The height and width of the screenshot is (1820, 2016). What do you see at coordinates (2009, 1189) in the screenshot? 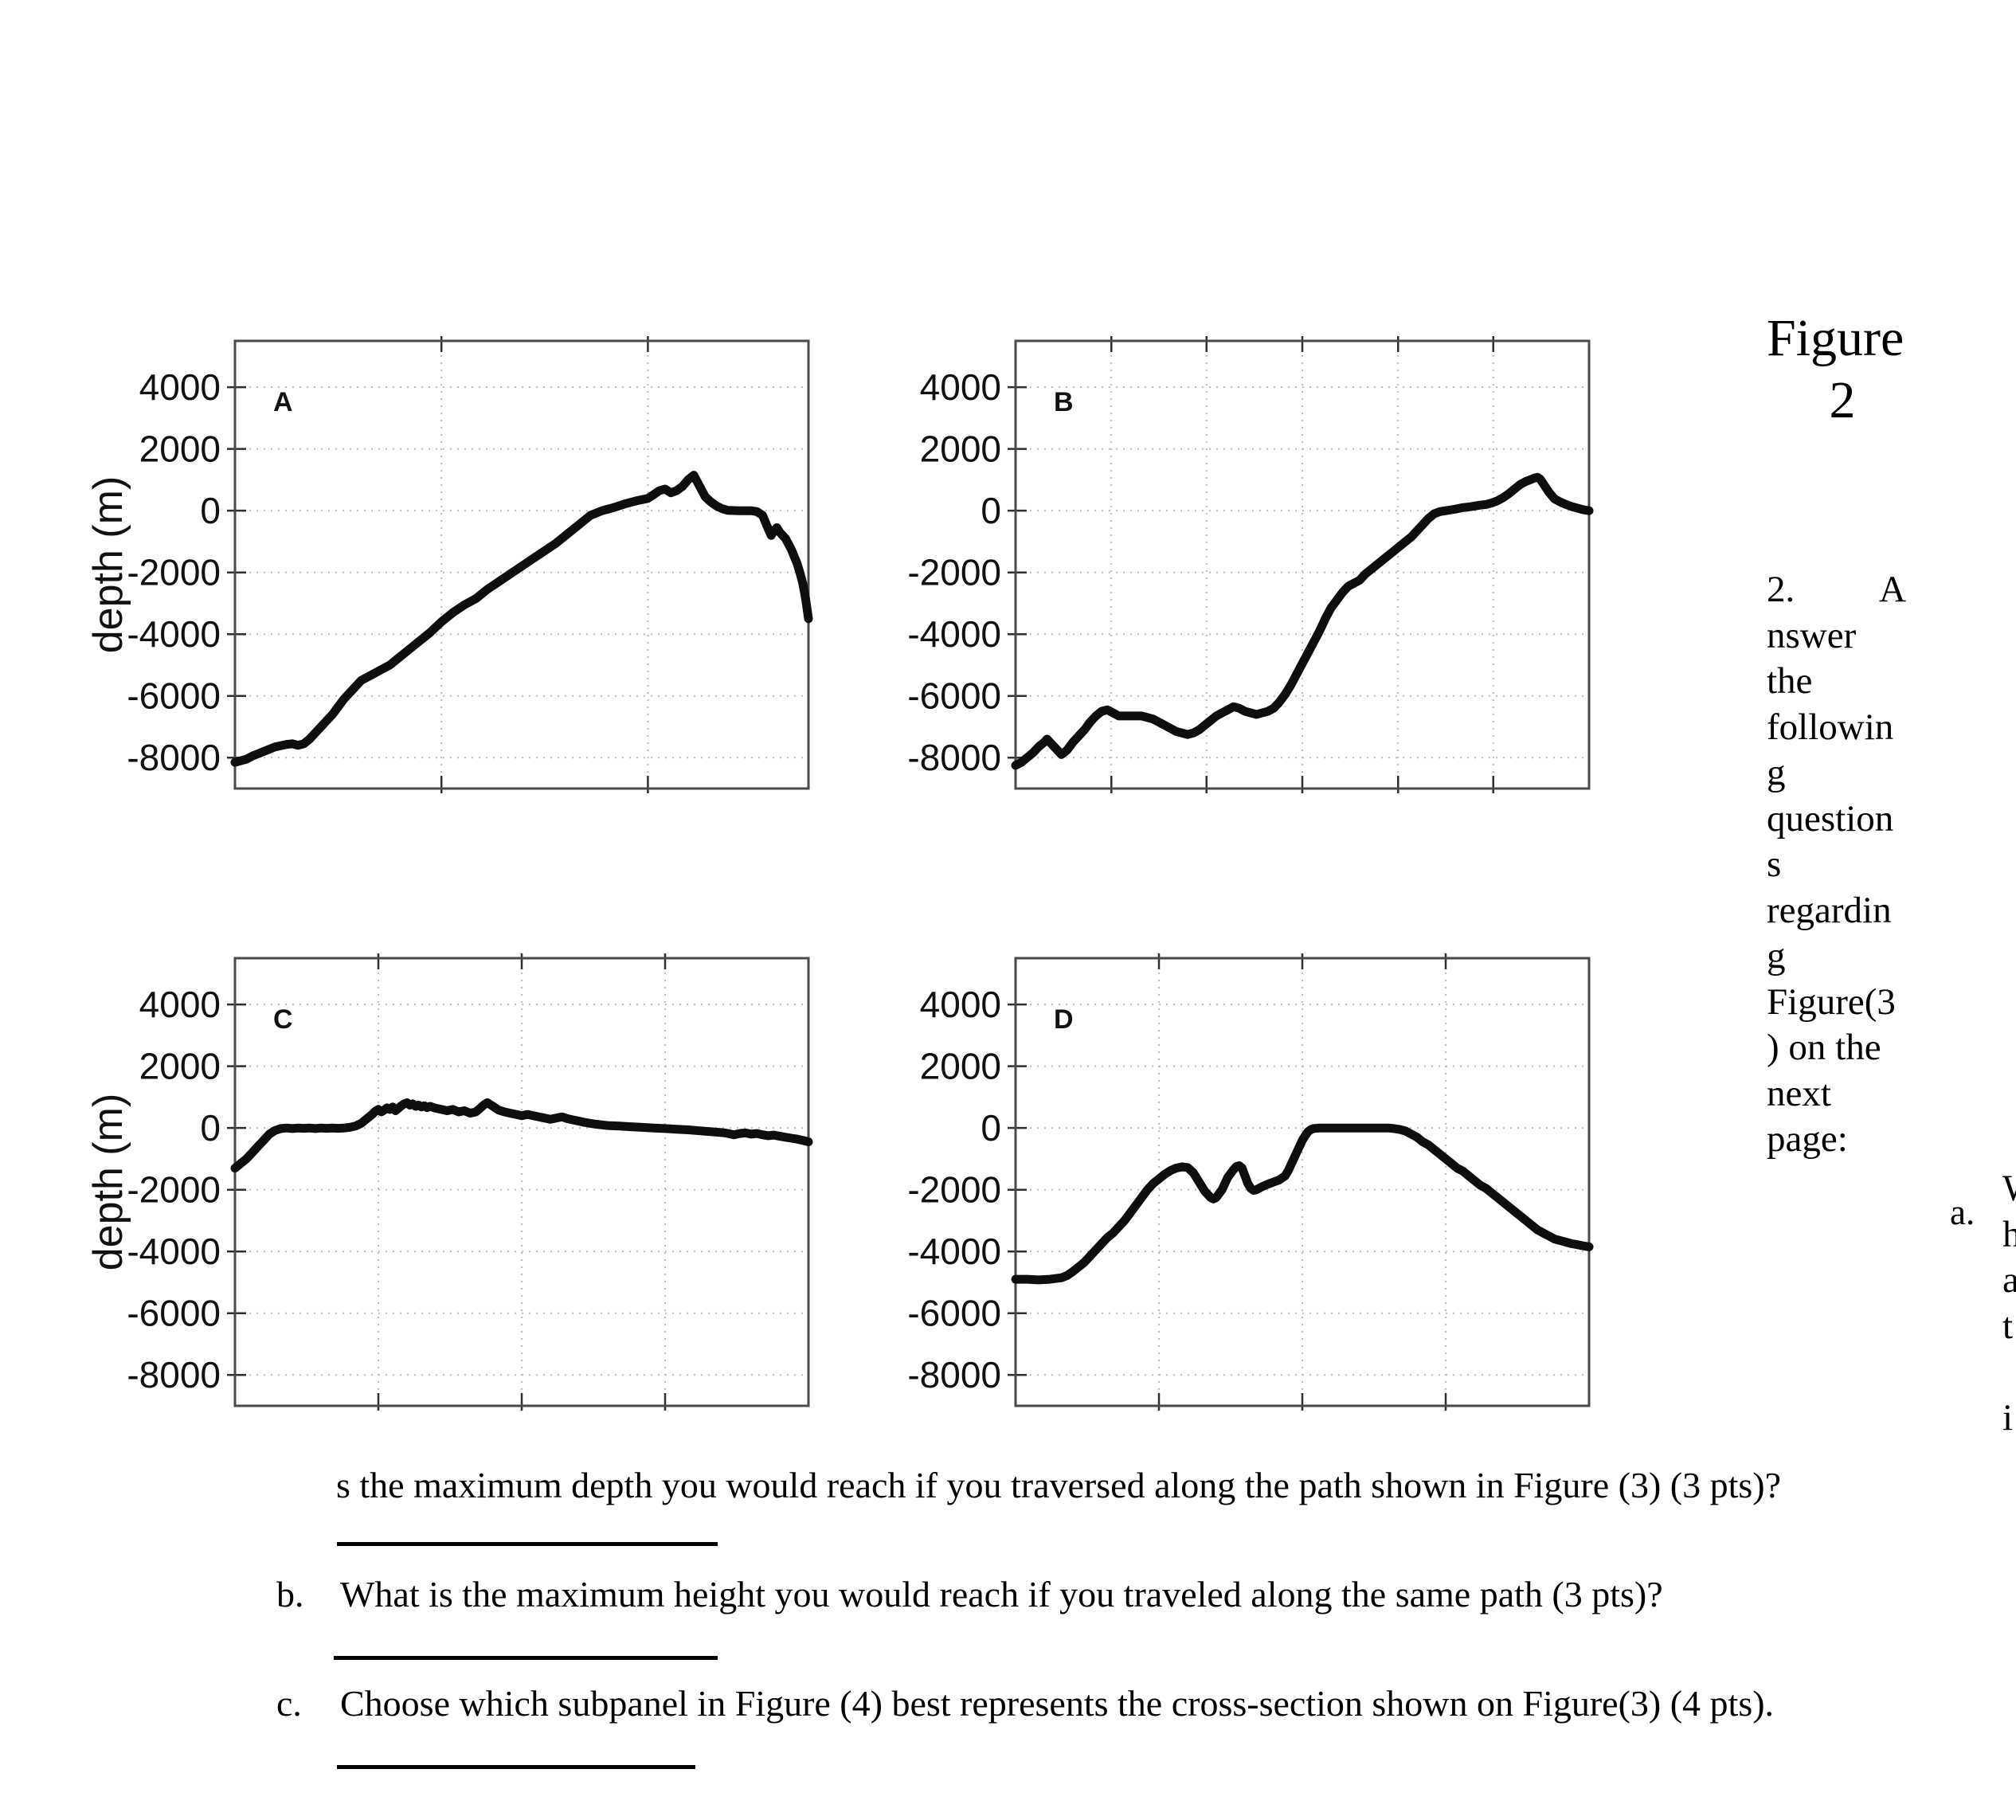
I see `margin-cut-letter: W` at bounding box center [2009, 1189].